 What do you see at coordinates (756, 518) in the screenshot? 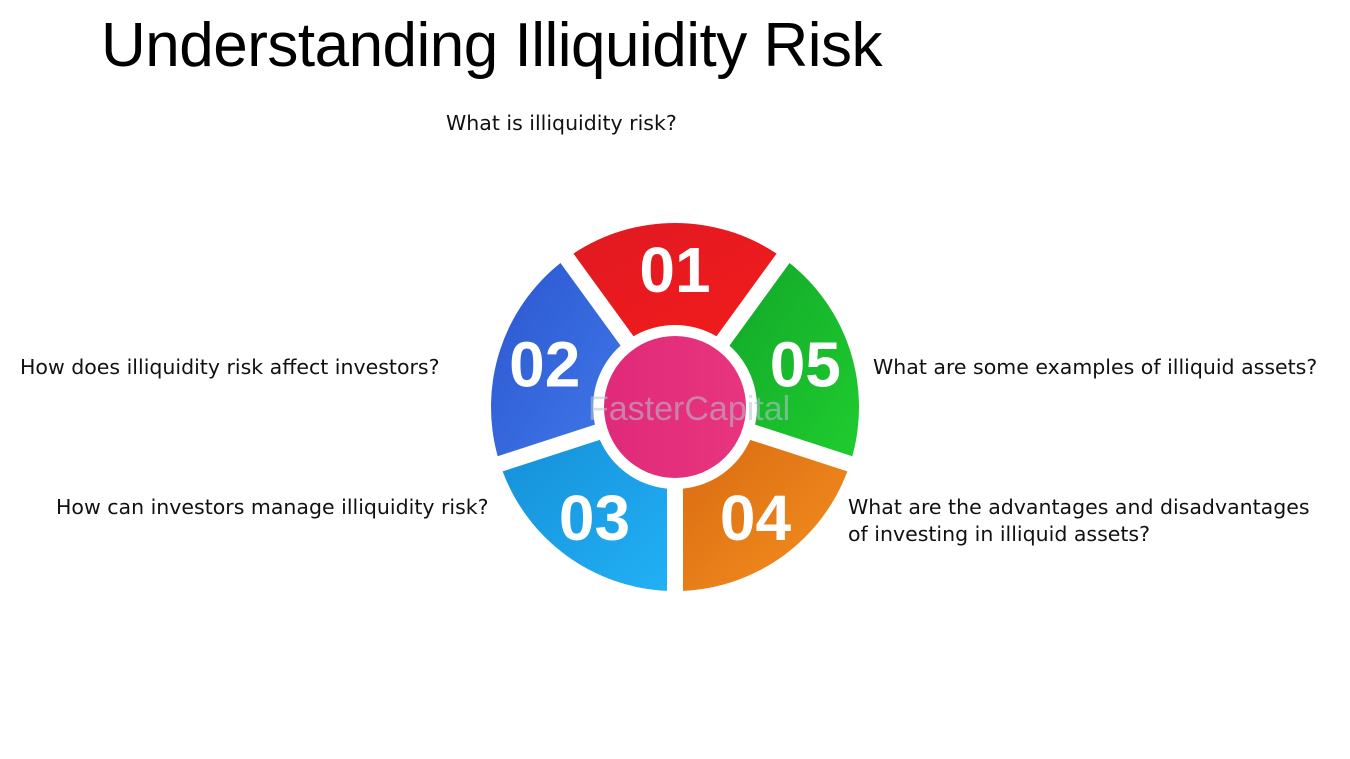
I see `segment-number-04: 04` at bounding box center [756, 518].